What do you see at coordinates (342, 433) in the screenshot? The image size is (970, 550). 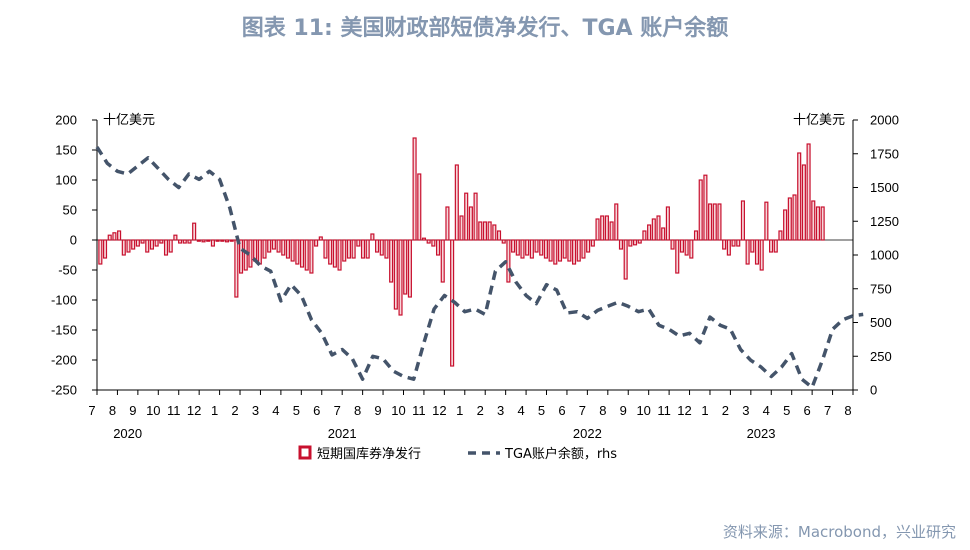 I see `year-label: 2021` at bounding box center [342, 433].